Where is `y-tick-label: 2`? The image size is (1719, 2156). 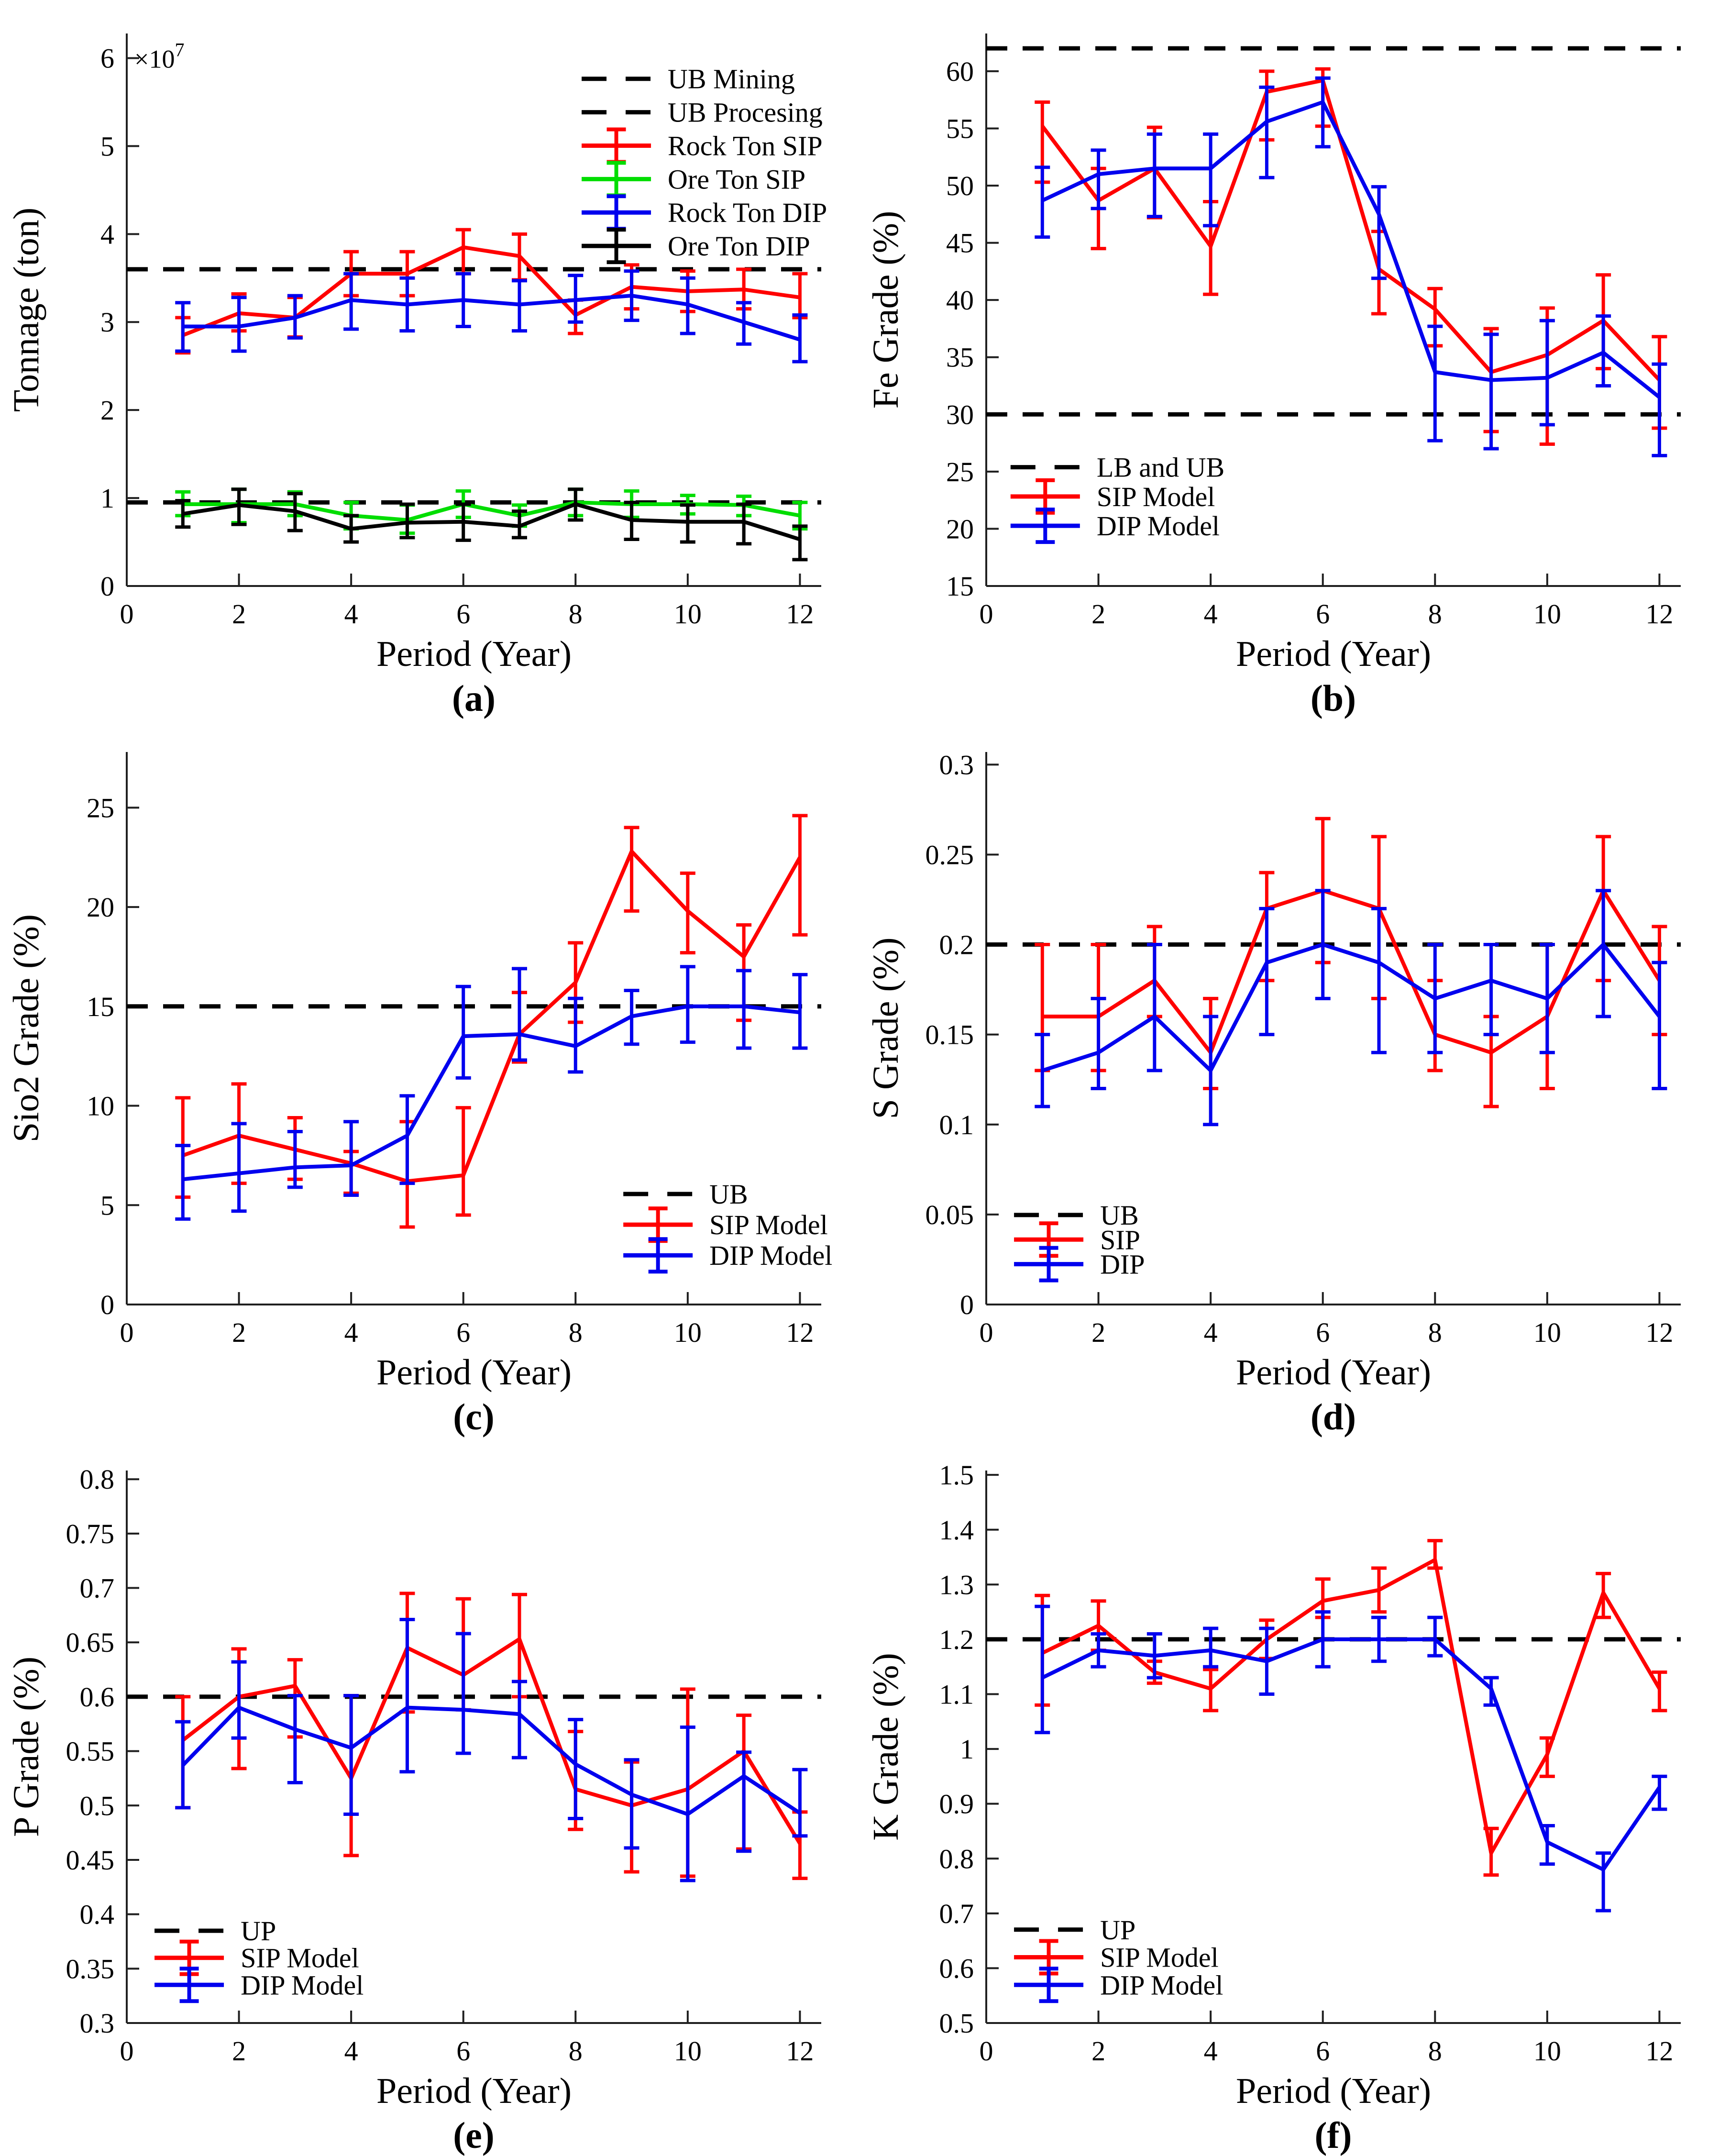 y-tick-label: 2 is located at coordinates (107, 411).